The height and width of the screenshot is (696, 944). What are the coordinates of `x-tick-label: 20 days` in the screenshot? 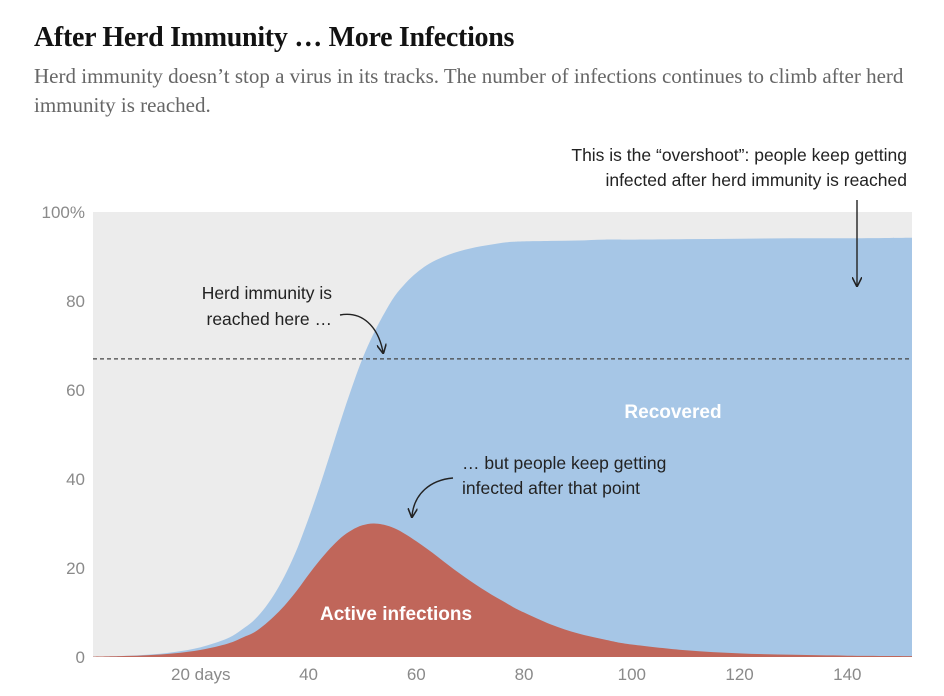 It's located at (201, 674).